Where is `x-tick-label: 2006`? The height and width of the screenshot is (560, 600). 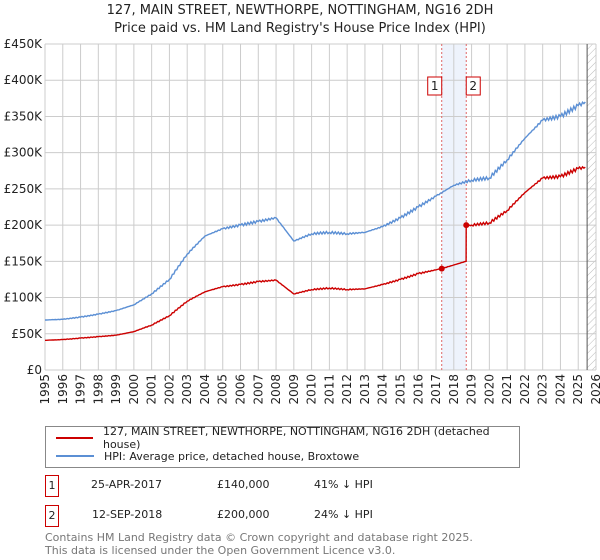
x-tick-label: 2006 is located at coordinates (241, 389).